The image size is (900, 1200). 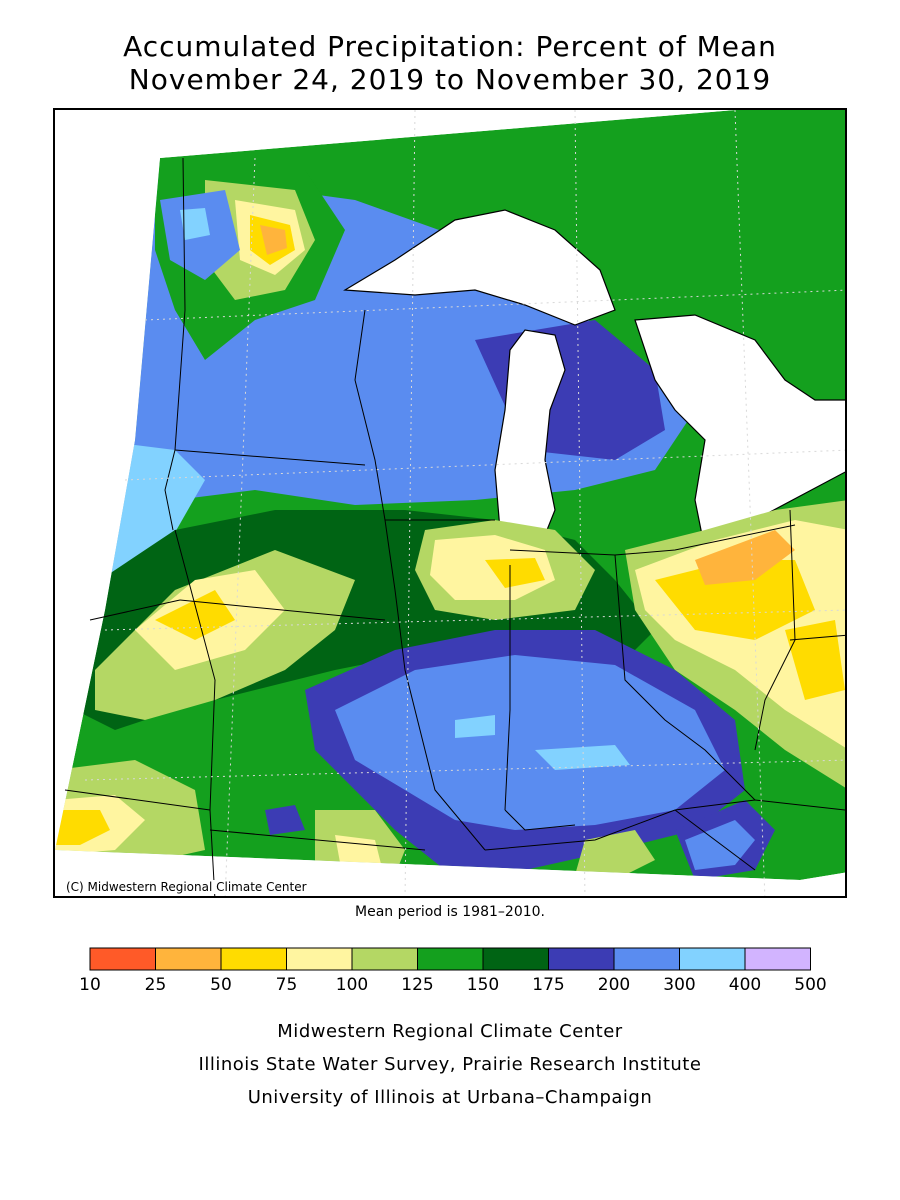 What do you see at coordinates (450, 79) in the screenshot?
I see `map-date-range: November 24, 2019 to November 30, 2019` at bounding box center [450, 79].